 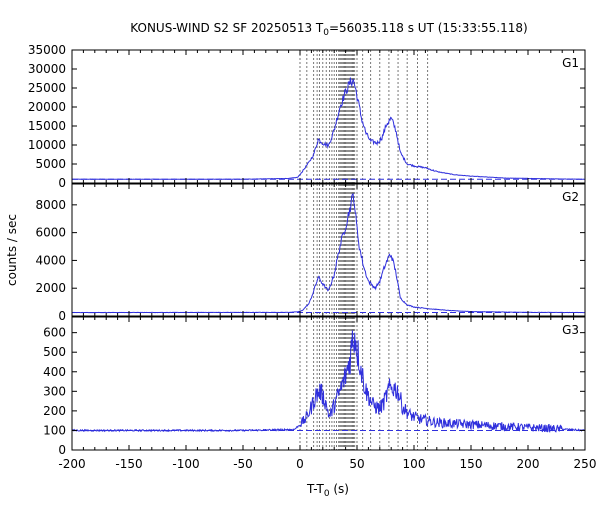 What do you see at coordinates (50, 233) in the screenshot?
I see `y-tick-label: 6000` at bounding box center [50, 233].